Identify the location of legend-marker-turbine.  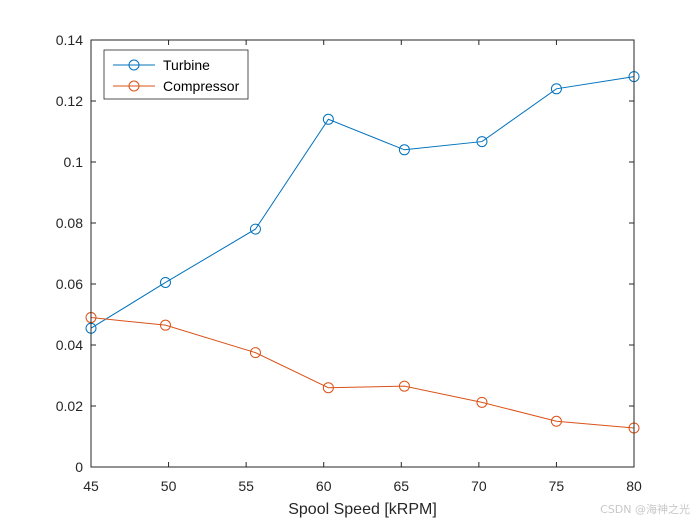
(134, 65).